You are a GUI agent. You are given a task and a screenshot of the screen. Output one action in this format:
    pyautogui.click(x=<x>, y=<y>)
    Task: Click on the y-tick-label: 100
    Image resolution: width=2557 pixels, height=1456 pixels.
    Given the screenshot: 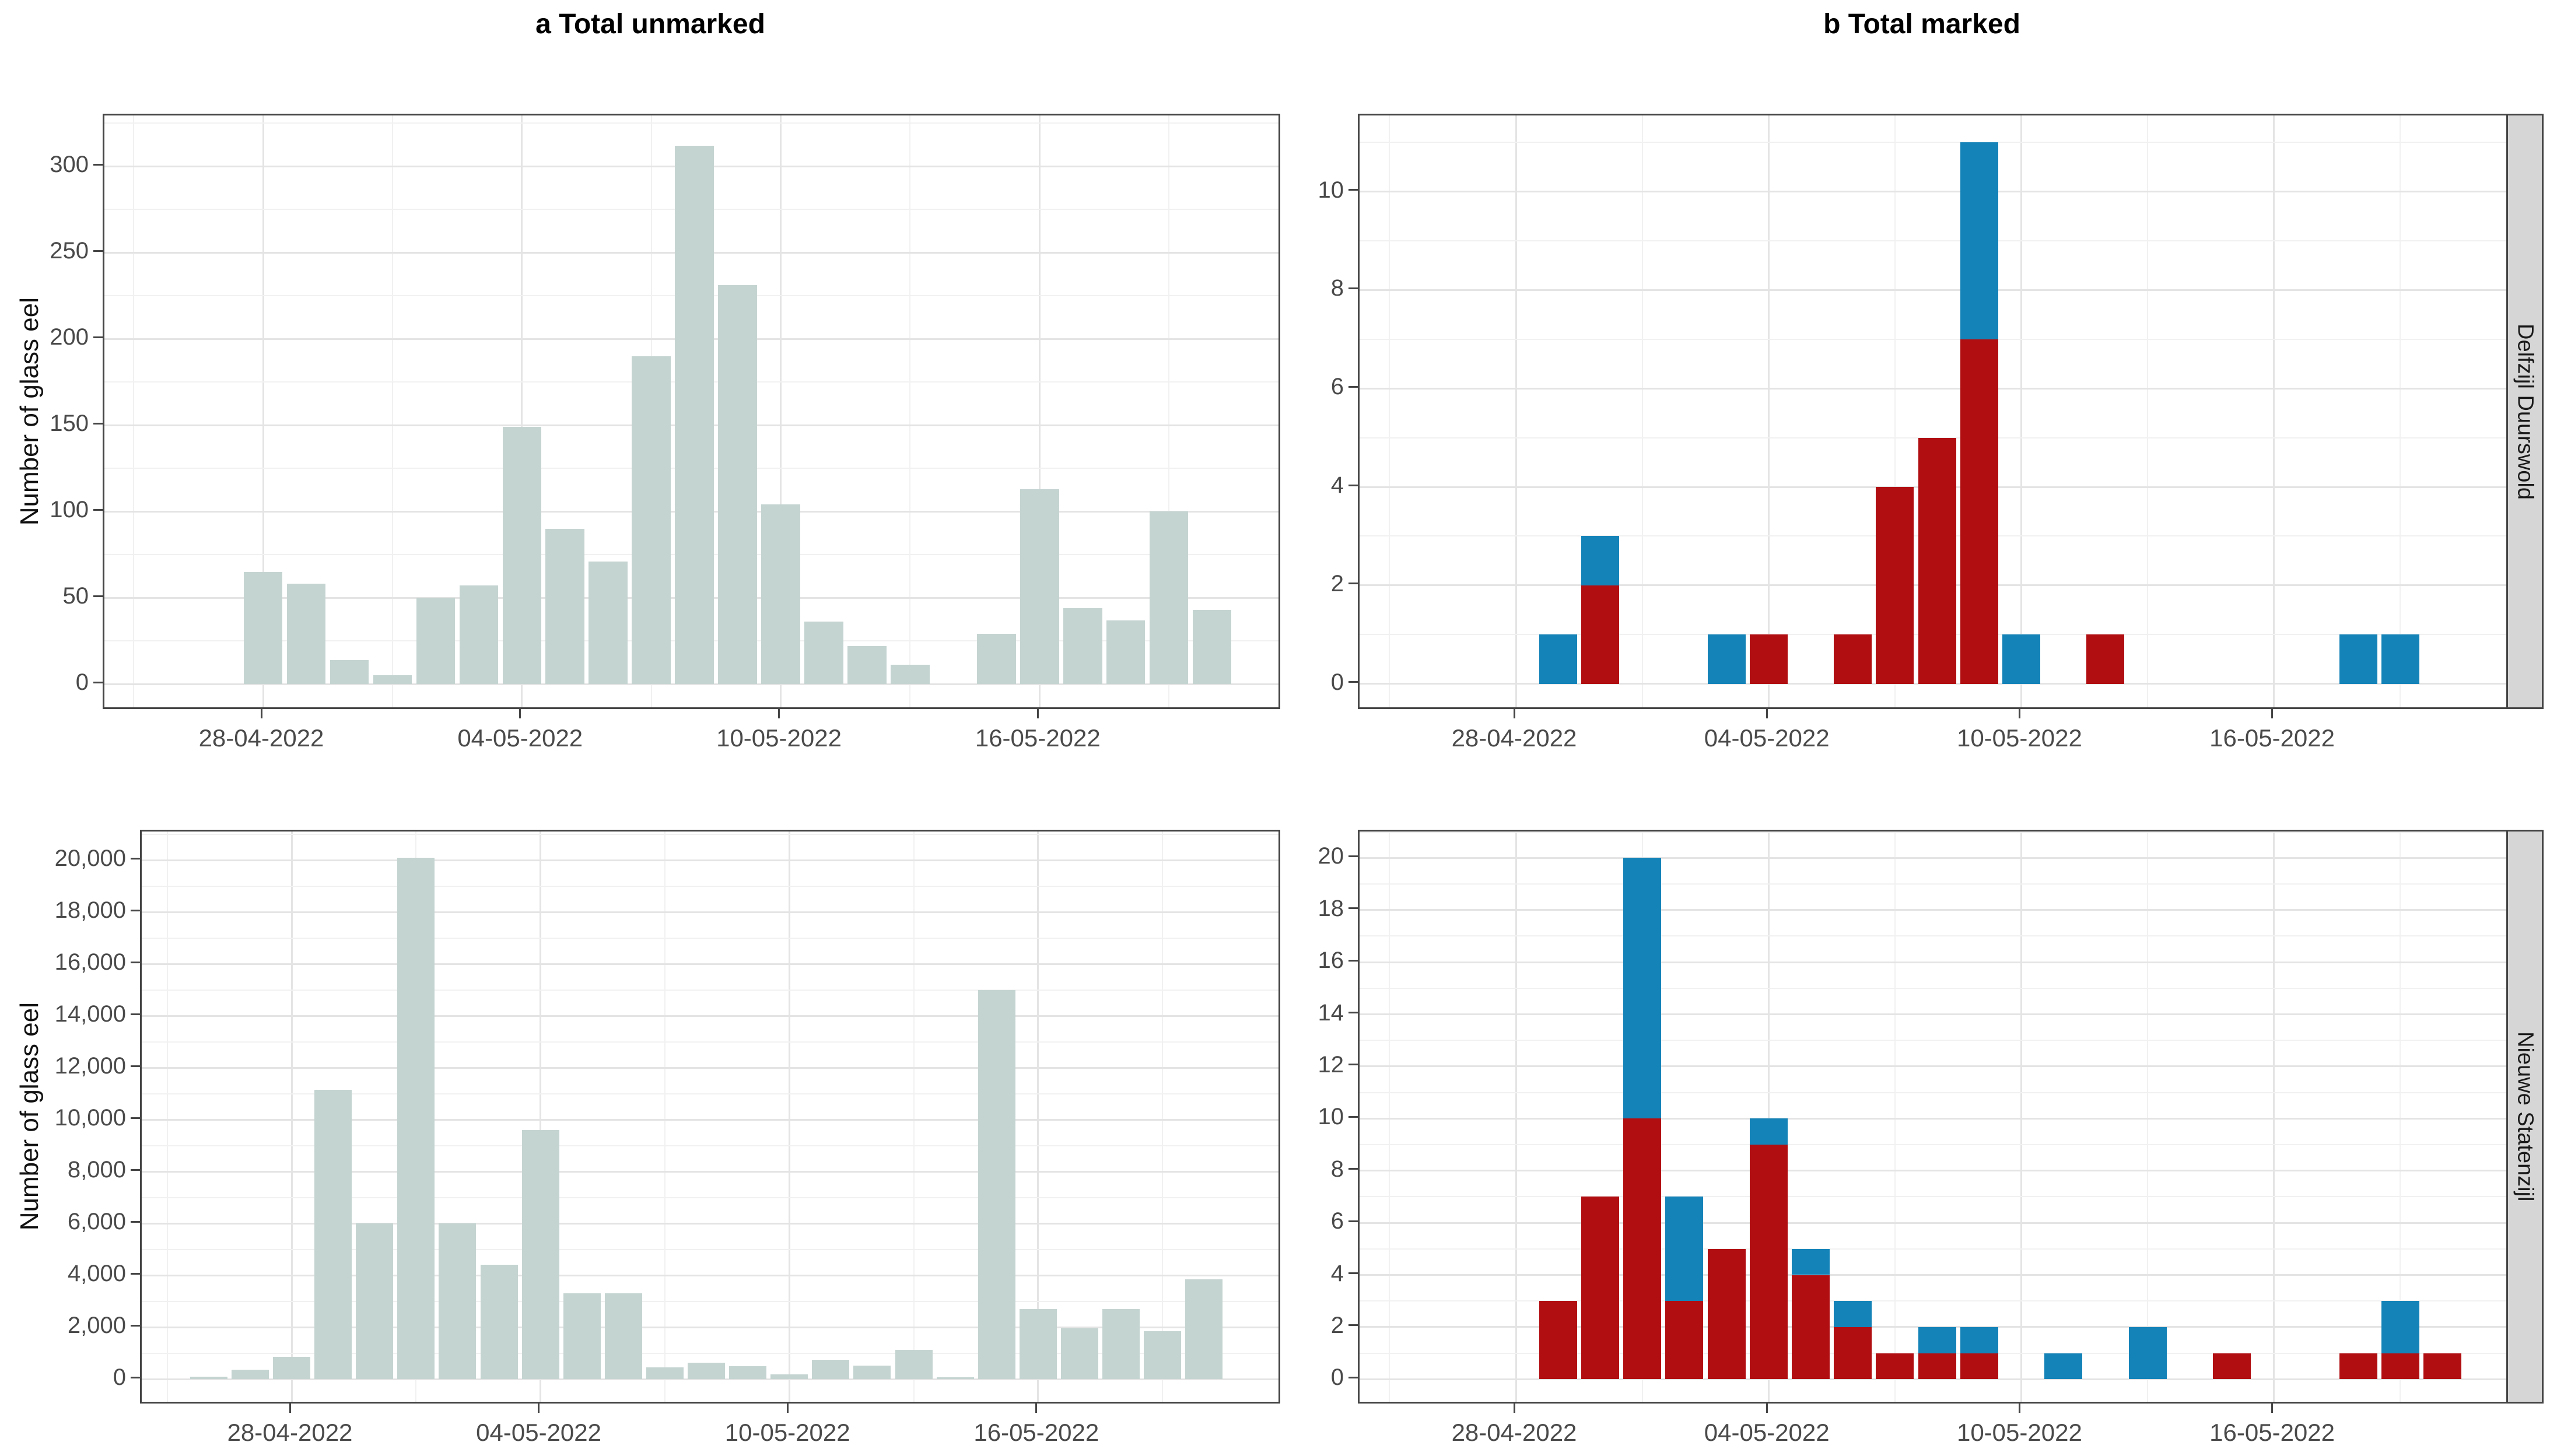 What is the action you would take?
    pyautogui.click(x=69, y=509)
    